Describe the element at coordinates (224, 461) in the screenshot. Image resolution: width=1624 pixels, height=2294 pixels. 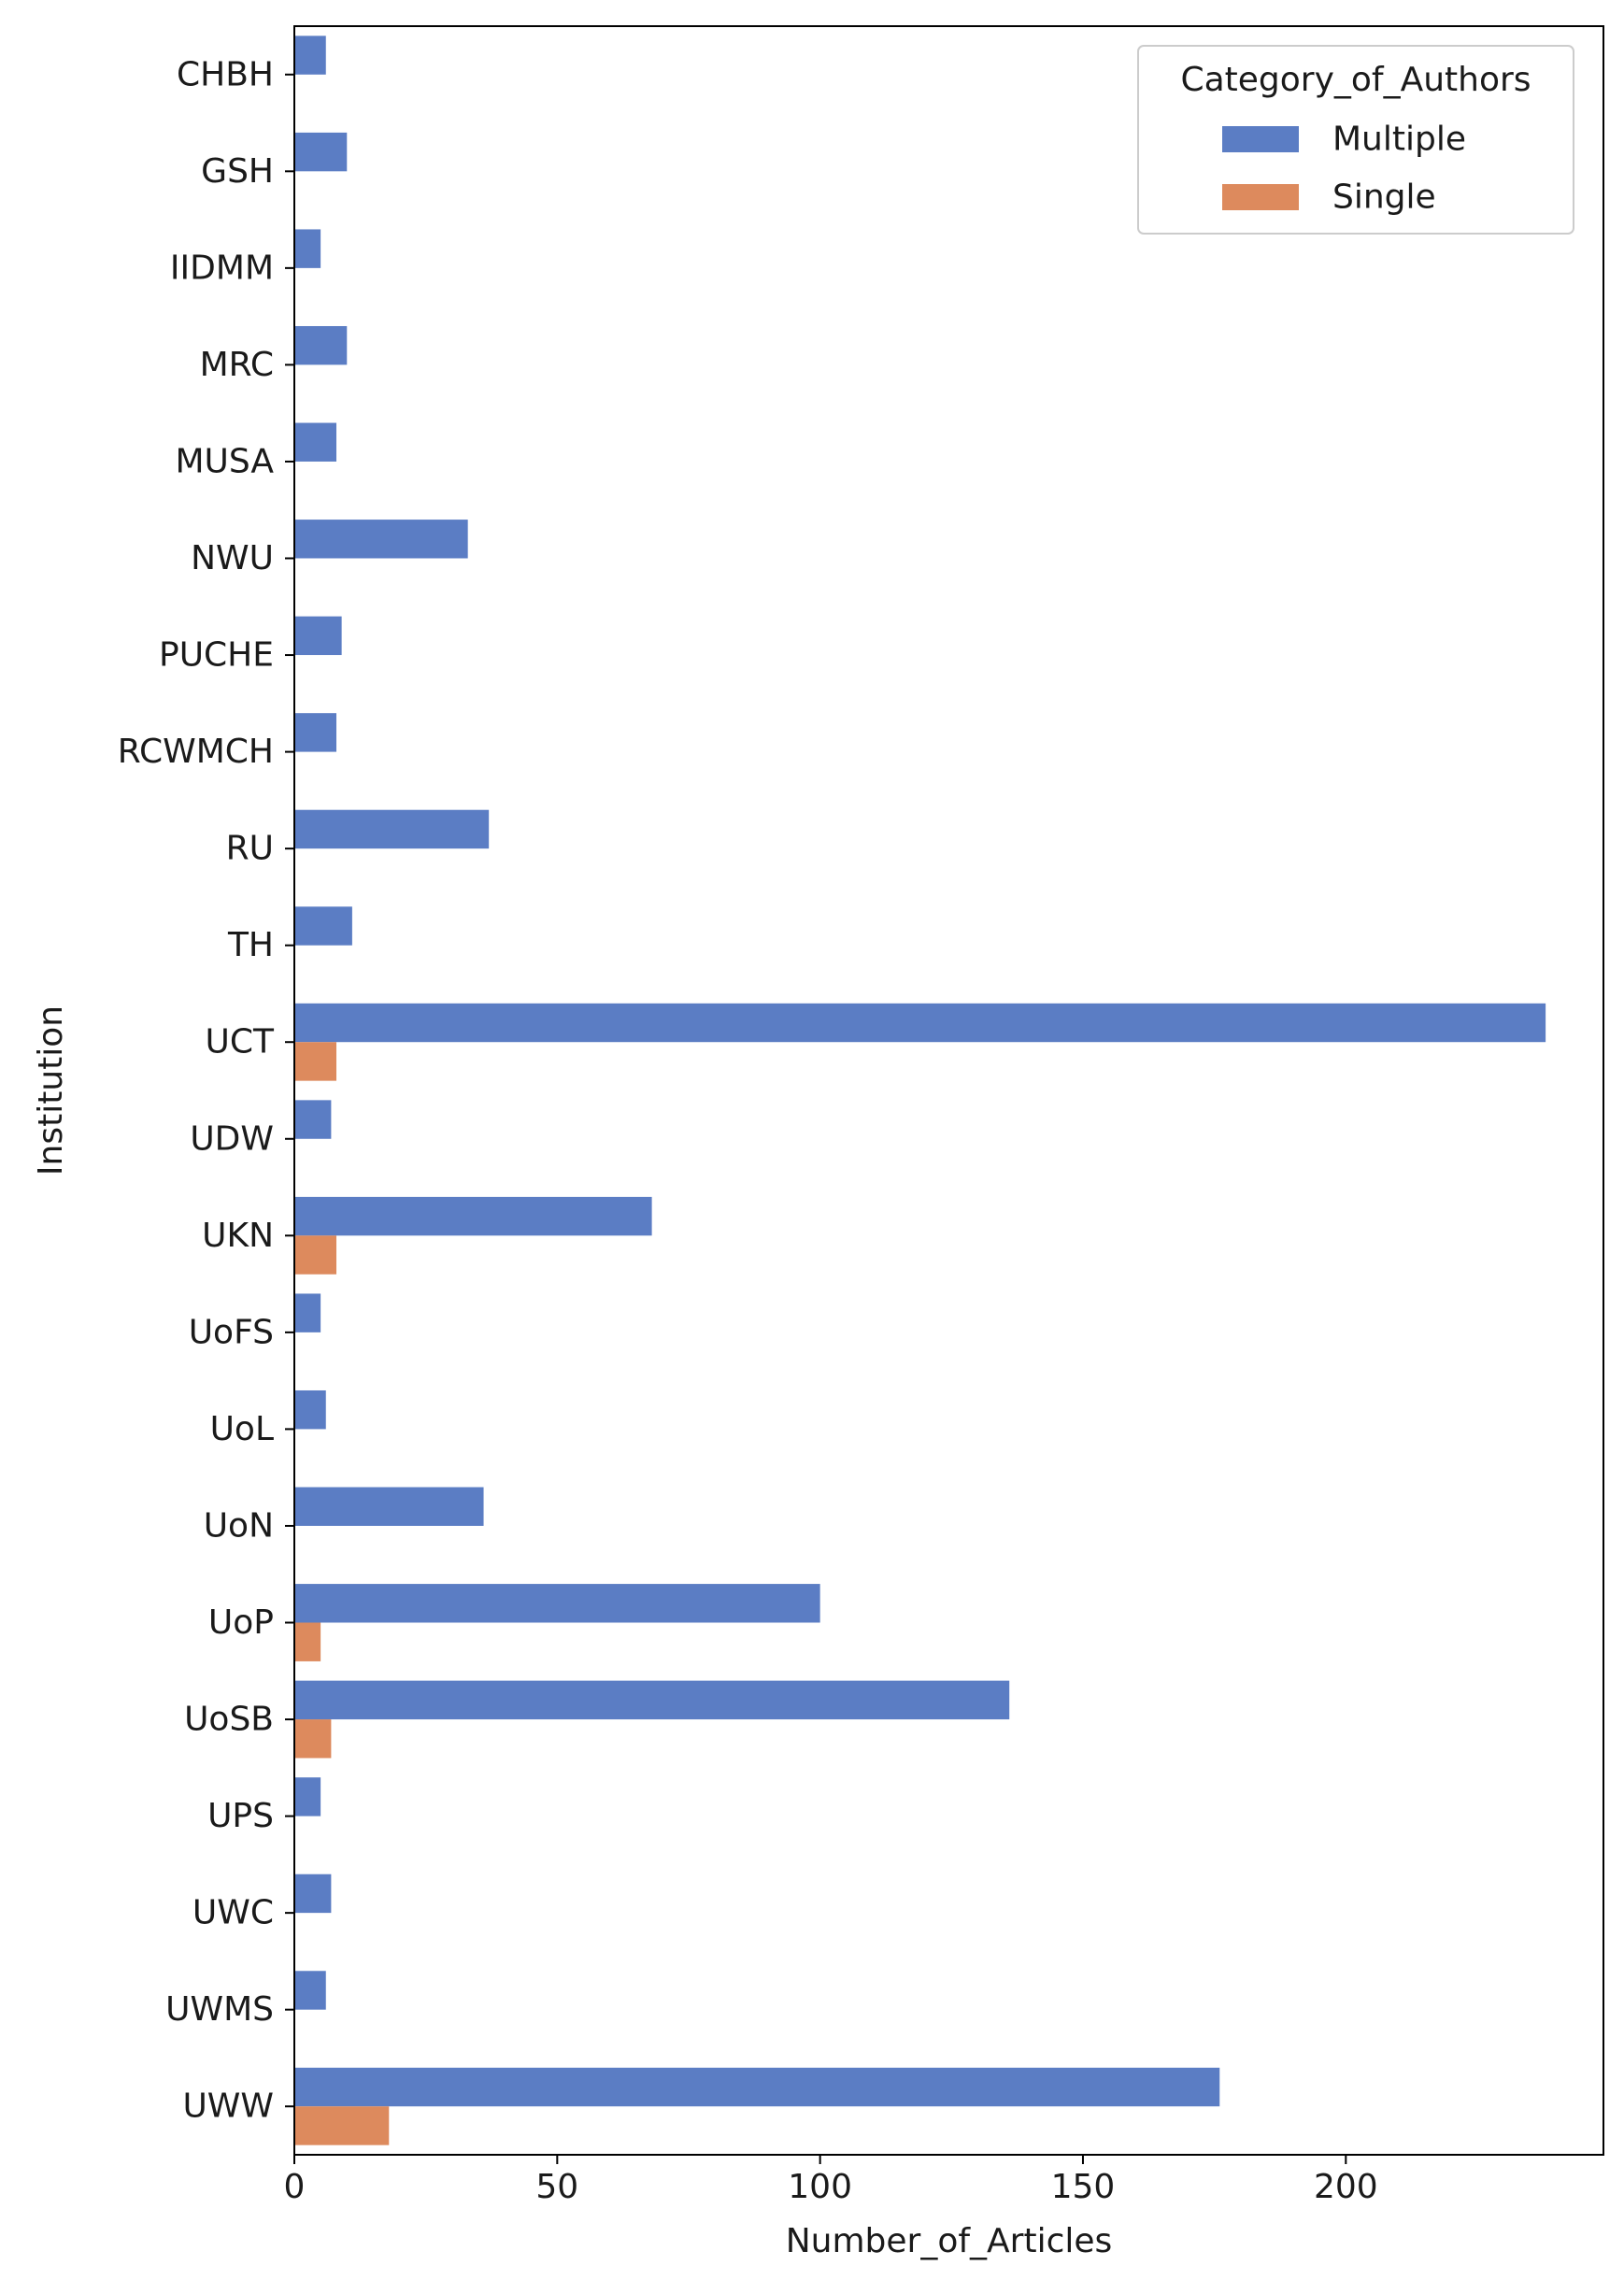
I see `y-tick-label: MUSA` at that location.